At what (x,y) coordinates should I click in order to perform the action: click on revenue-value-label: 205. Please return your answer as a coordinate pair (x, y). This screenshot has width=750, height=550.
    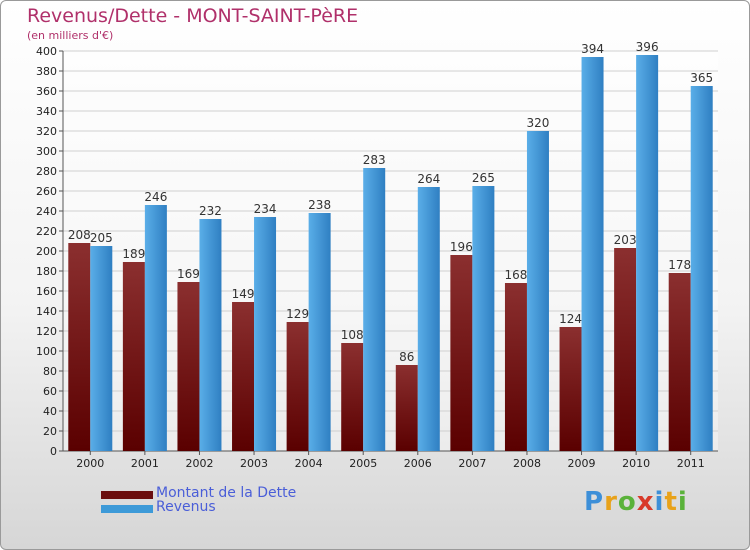
    Looking at the image, I should click on (101, 238).